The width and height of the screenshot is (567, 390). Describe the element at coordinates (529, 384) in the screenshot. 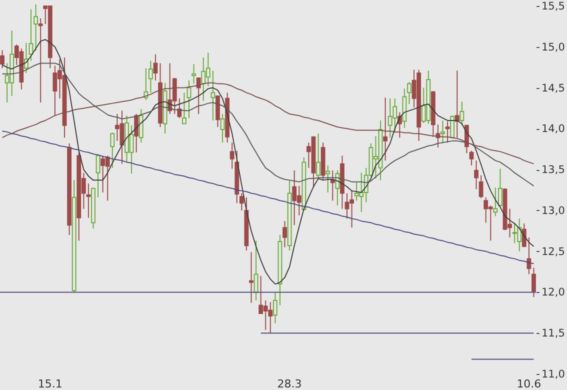

I see `x-tick-label: 10.6` at that location.